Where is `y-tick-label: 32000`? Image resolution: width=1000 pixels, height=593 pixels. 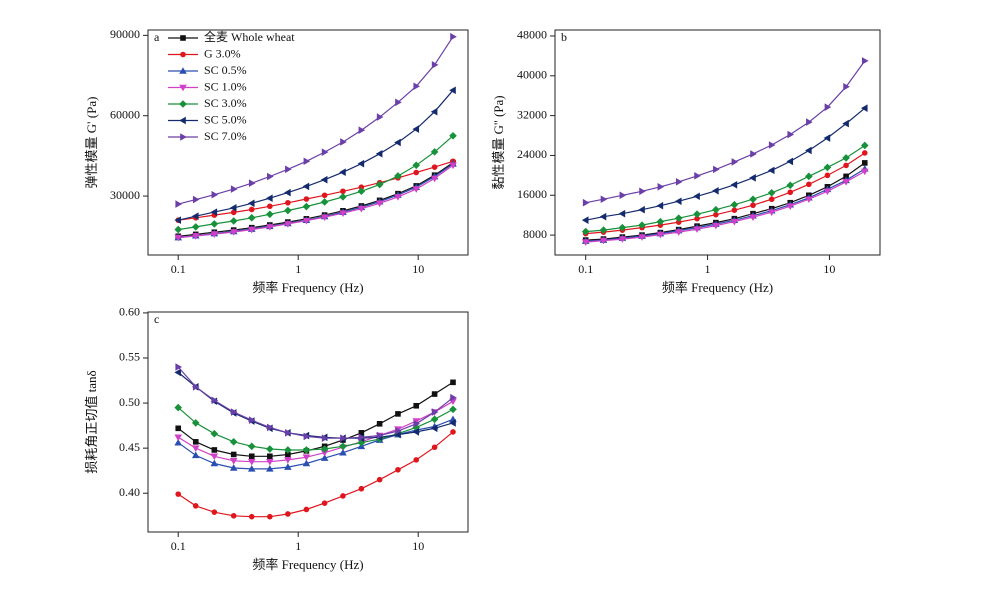 y-tick-label: 32000 is located at coordinates (532, 114).